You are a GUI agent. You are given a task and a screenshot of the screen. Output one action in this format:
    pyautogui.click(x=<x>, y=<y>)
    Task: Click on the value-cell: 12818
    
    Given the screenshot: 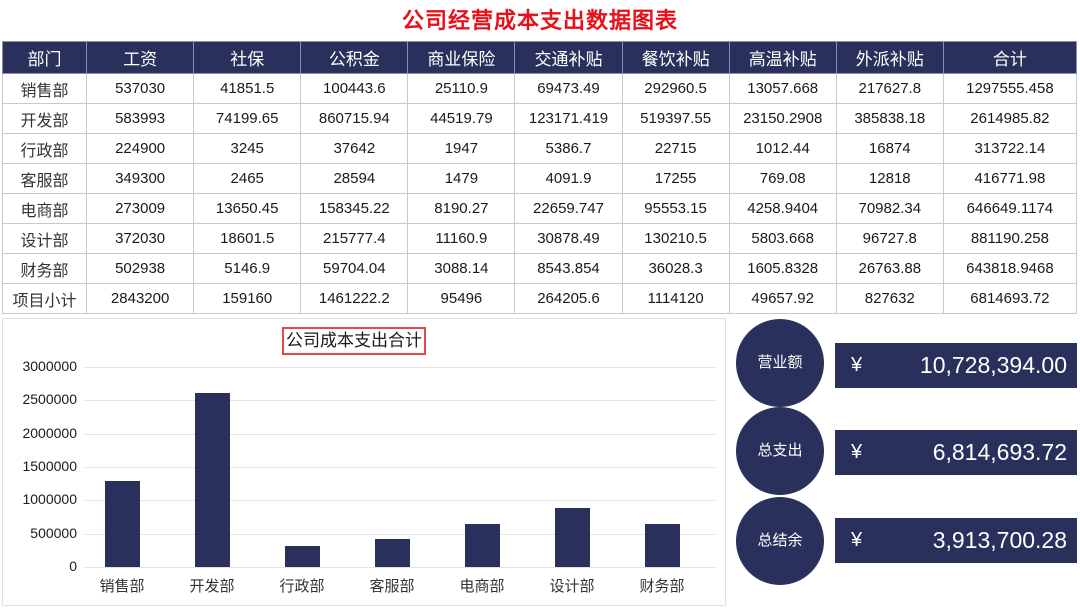 What is the action you would take?
    pyautogui.click(x=889, y=178)
    